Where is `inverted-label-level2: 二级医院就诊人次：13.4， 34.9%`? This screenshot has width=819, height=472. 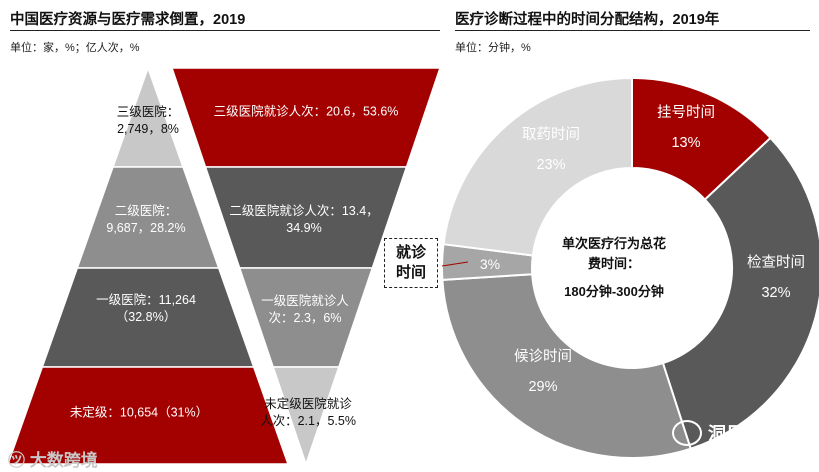 inverted-label-level2: 二级医院就诊人次：13.4， 34.9% is located at coordinates (304, 219).